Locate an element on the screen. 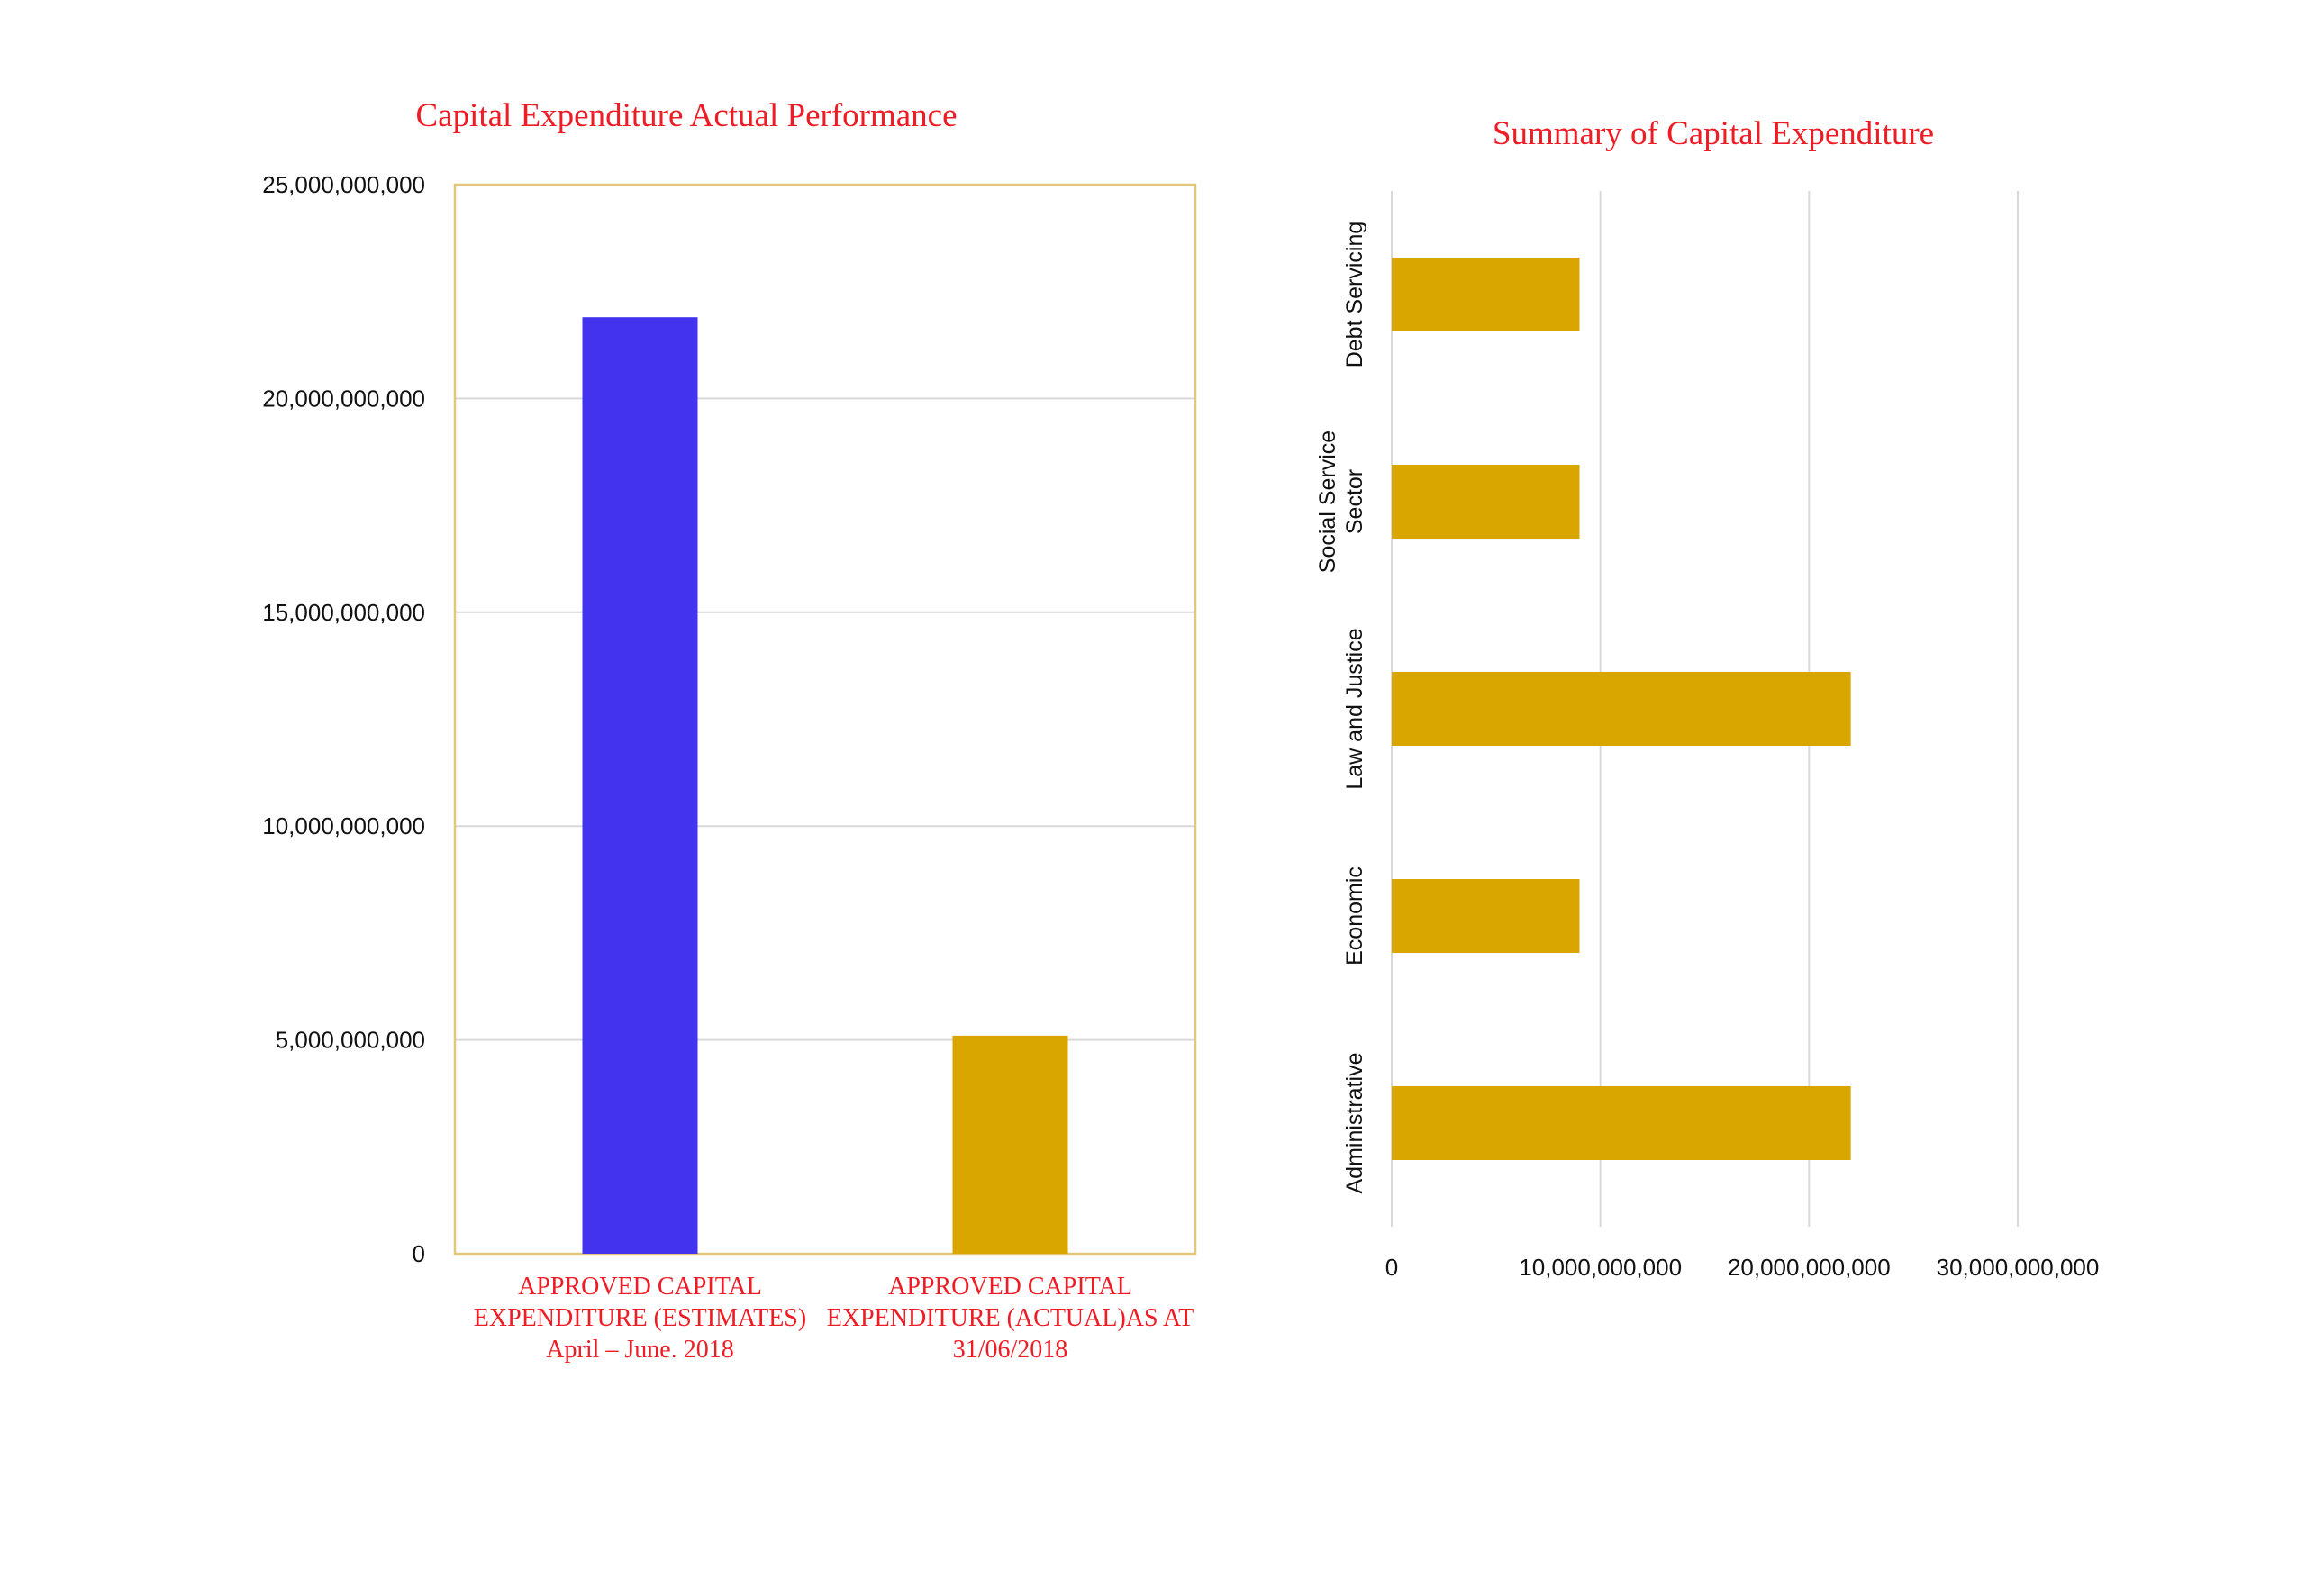 The image size is (2306, 1596). category-label: 31/06/2018 is located at coordinates (1010, 1350).